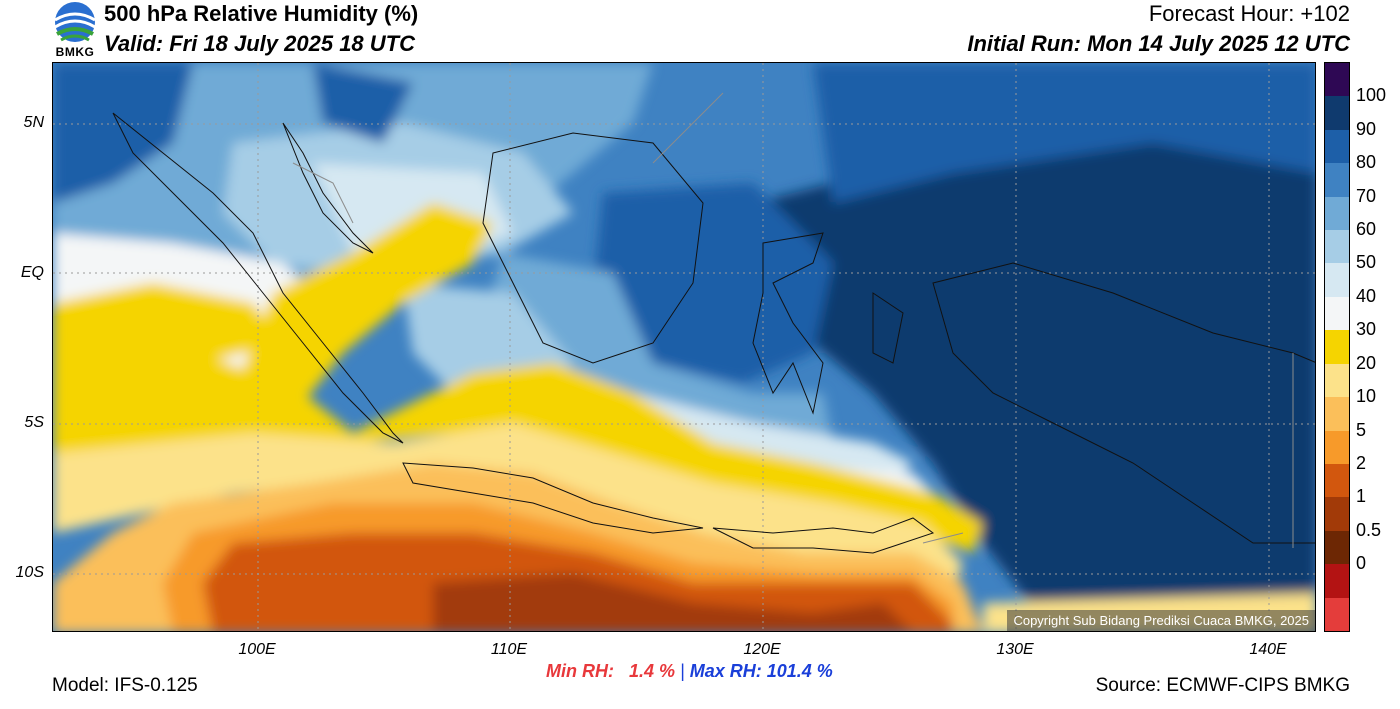 The image size is (1400, 709). What do you see at coordinates (888, 328) in the screenshot?
I see `maluku-coast` at bounding box center [888, 328].